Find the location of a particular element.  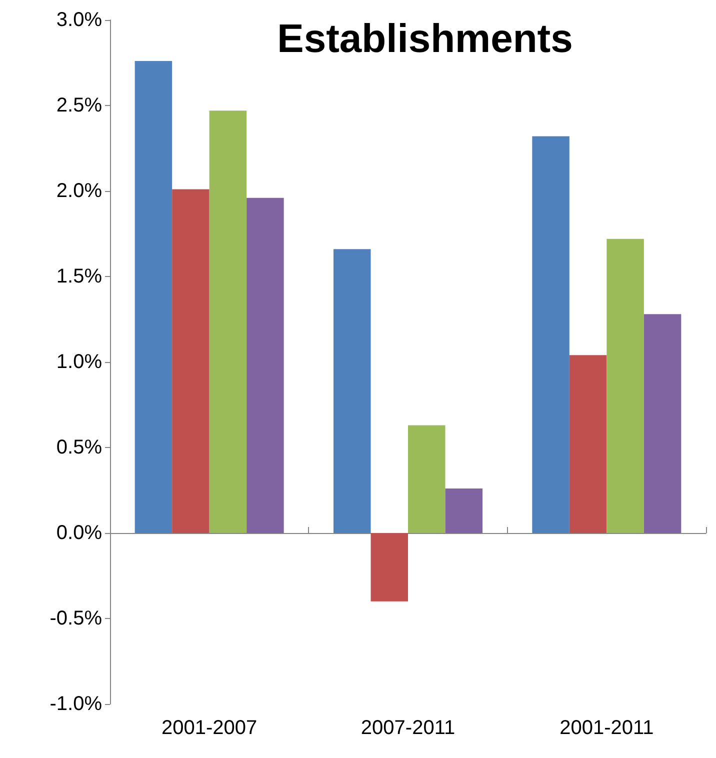

y-tick-label: -0.5% is located at coordinates (76, 619).